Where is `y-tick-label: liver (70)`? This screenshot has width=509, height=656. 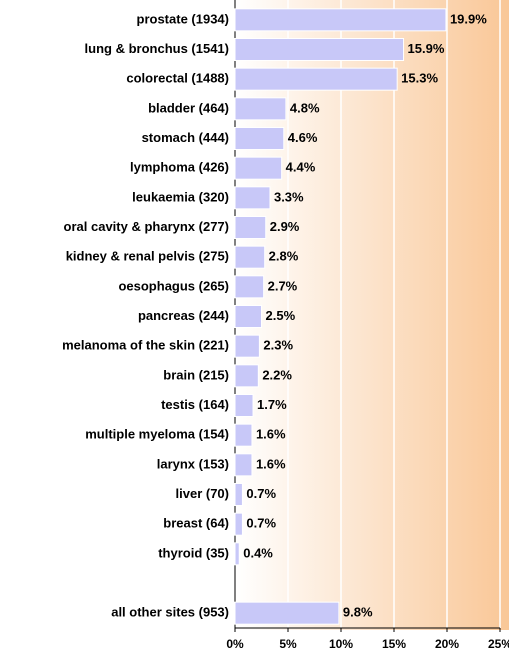 y-tick-label: liver (70) is located at coordinates (202, 493).